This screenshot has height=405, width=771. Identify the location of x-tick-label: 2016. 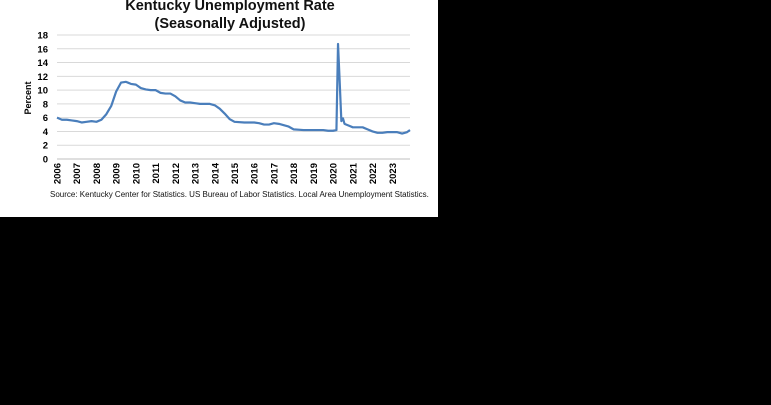
(255, 173).